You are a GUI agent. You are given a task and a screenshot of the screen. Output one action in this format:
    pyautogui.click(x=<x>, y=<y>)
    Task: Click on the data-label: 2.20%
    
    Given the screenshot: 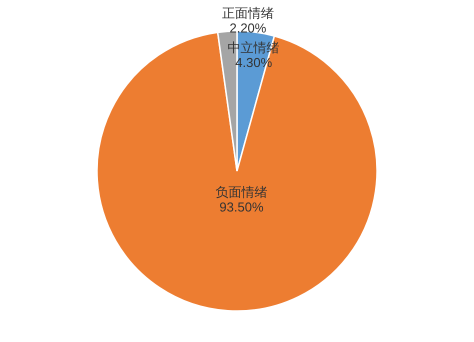 What is the action you would take?
    pyautogui.click(x=248, y=28)
    